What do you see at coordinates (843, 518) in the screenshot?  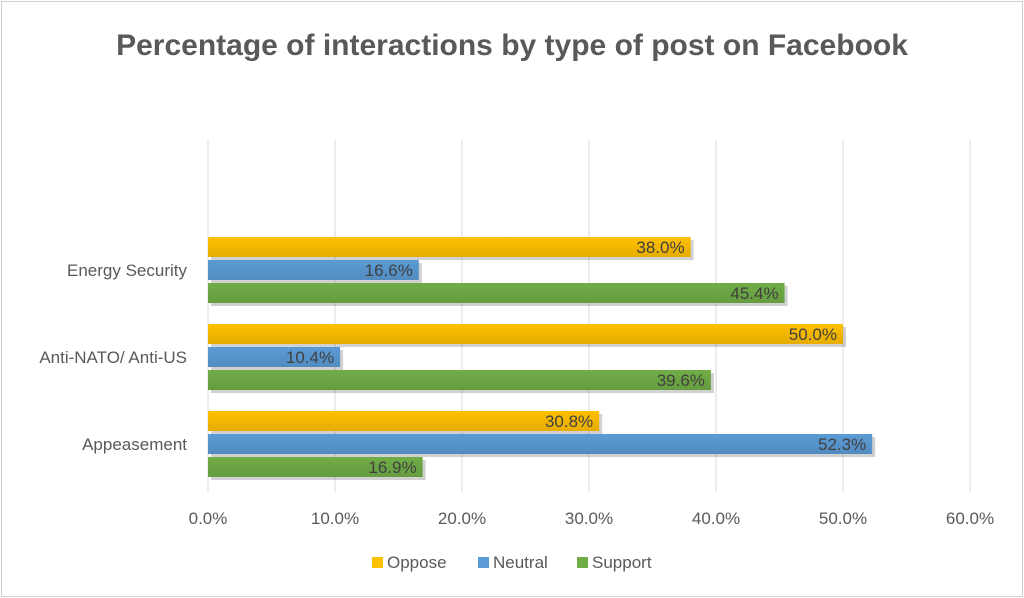 I see `x-tick-label: 50.0%` at bounding box center [843, 518].